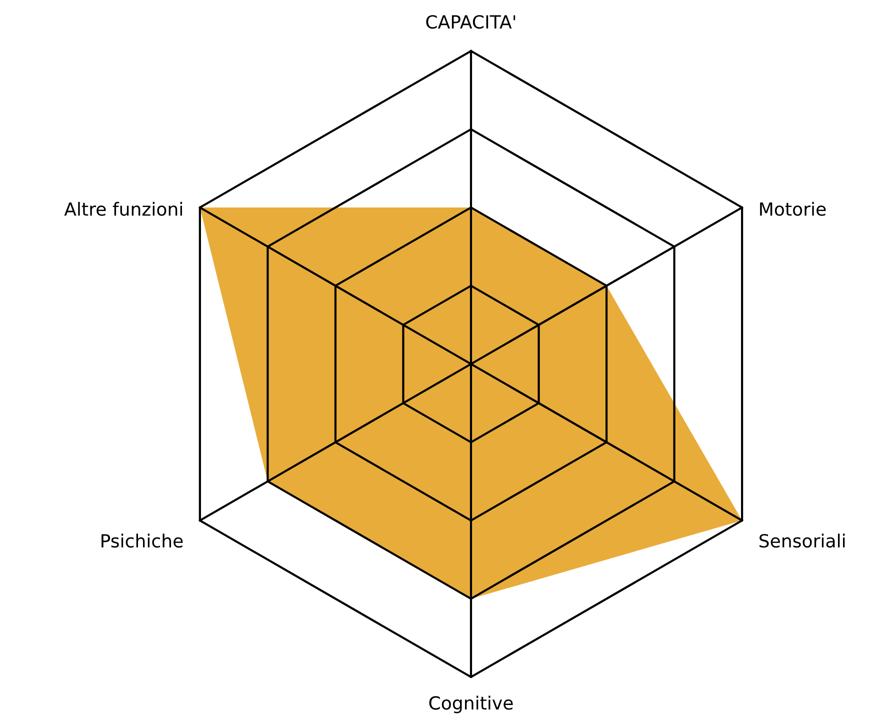 The image size is (891, 720). Describe the element at coordinates (142, 541) in the screenshot. I see `spoke-label: Psichiche` at that location.